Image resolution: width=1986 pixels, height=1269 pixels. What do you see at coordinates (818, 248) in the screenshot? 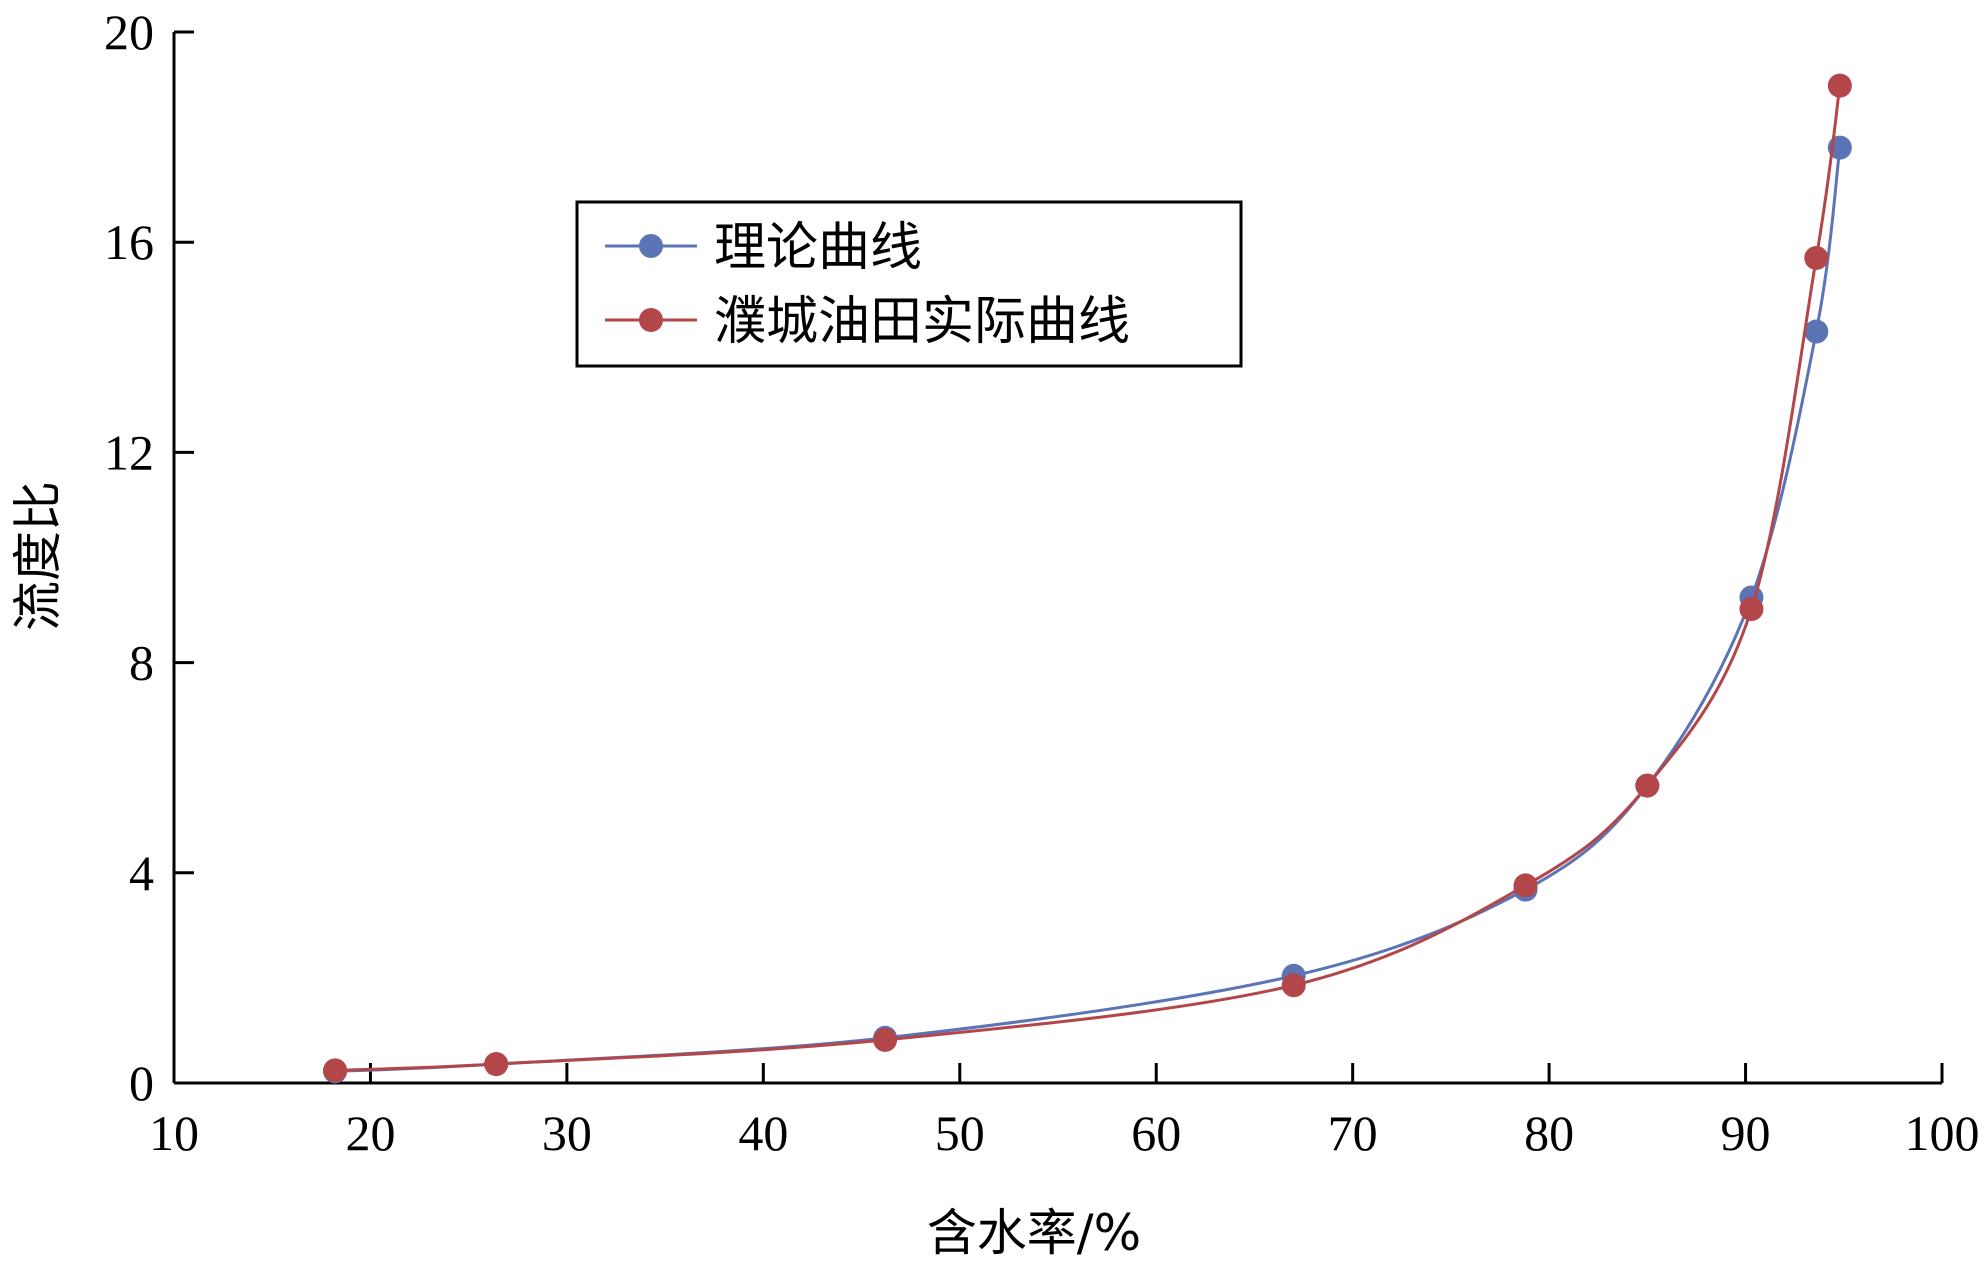
I see `legend-label-theory: 理论曲线` at bounding box center [818, 248].